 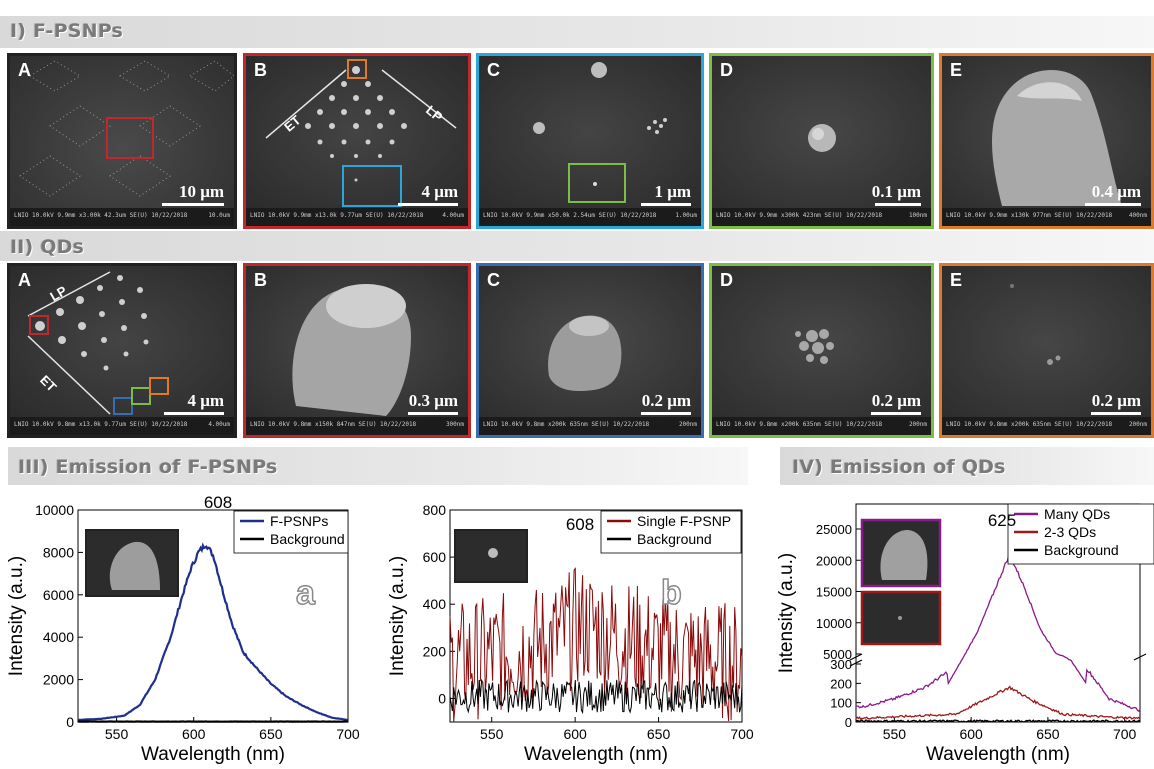 I want to click on y-tick-label: 100, so click(x=841, y=703).